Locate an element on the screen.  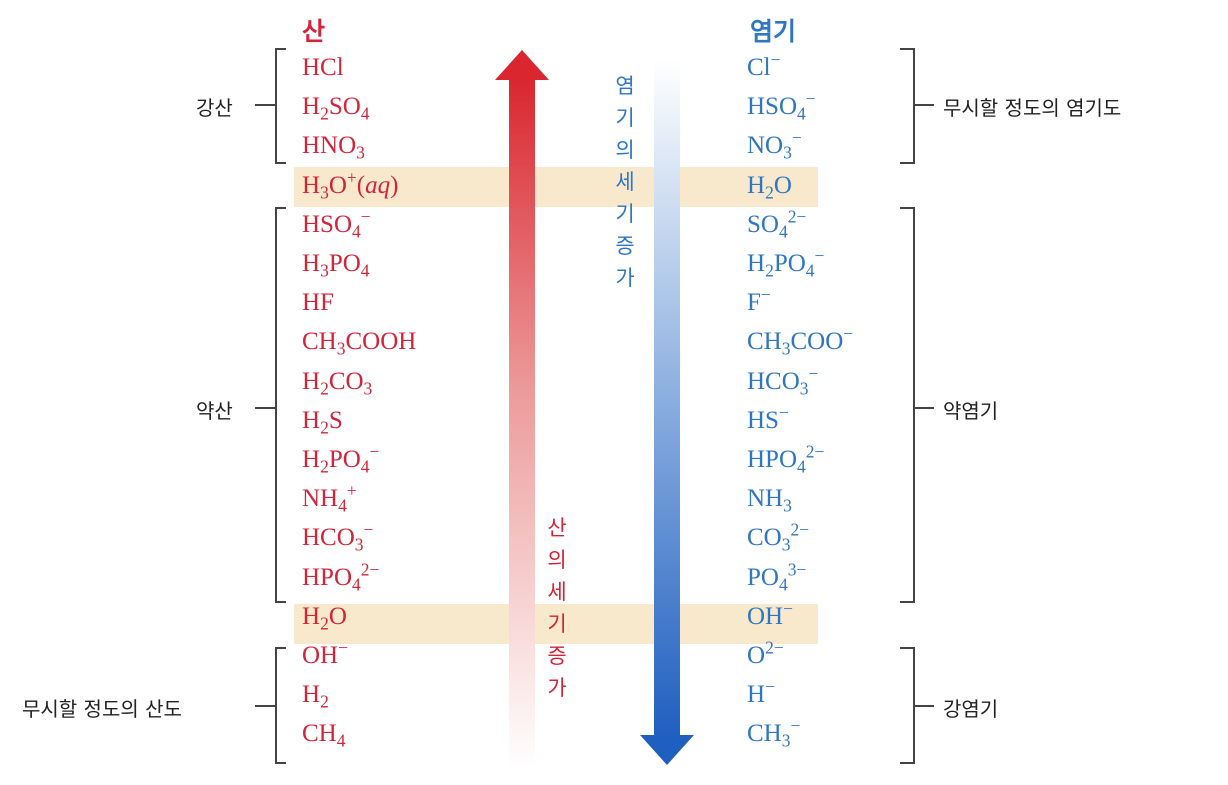
negligible-base-bracket is located at coordinates (907, 106).